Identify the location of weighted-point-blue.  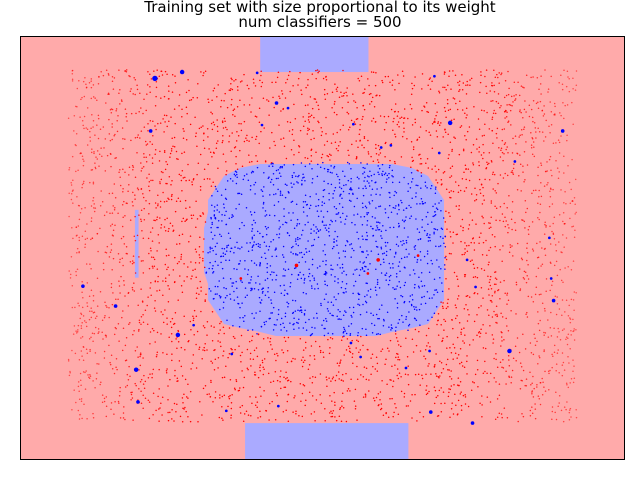
(353, 124).